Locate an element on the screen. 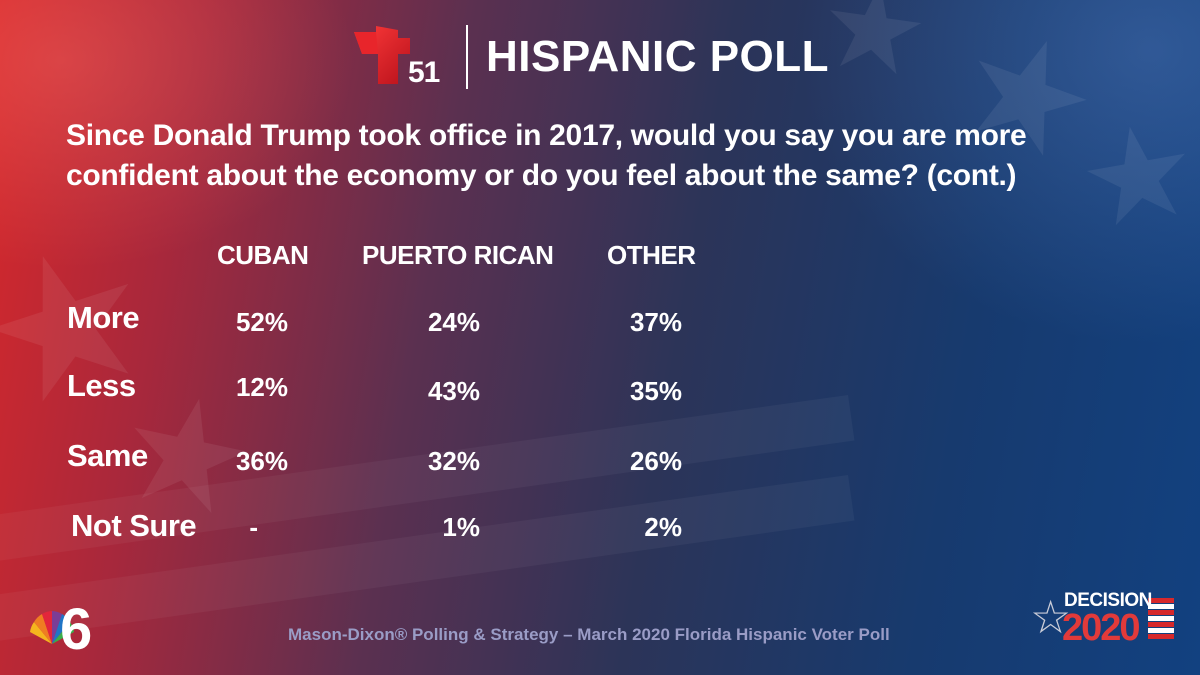 Image resolution: width=1200 pixels, height=675 pixels. decision-year: 2020 is located at coordinates (1101, 628).